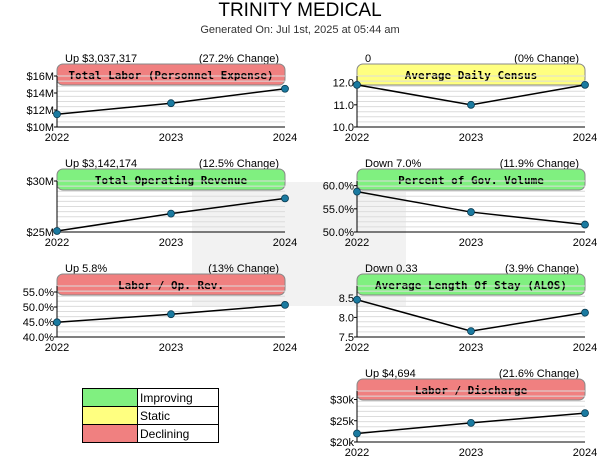 The height and width of the screenshot is (465, 600). Describe the element at coordinates (346, 338) in the screenshot. I see `y-tick-label: 7.5` at that location.